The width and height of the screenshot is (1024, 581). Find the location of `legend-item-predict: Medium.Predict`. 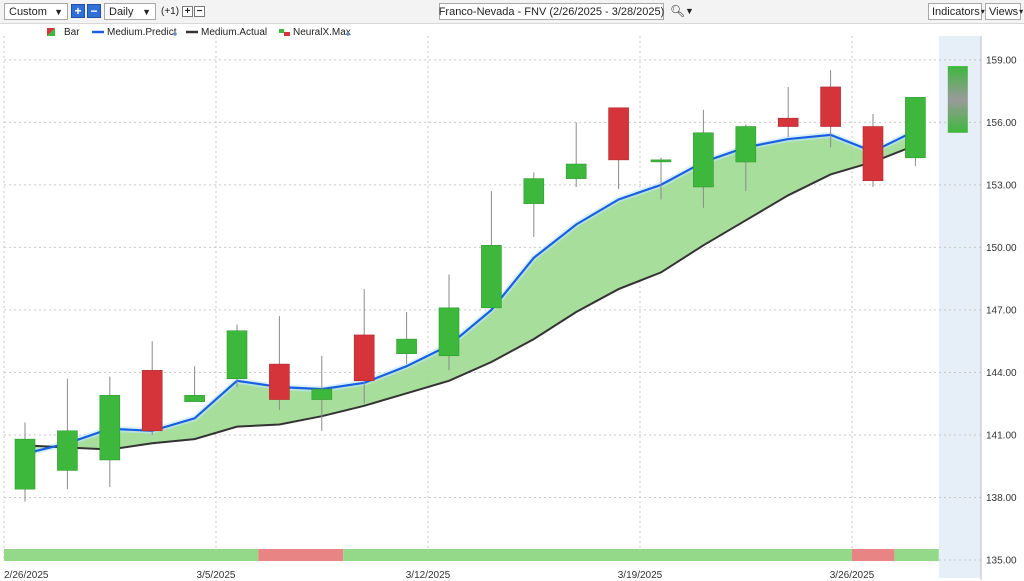

legend-item-predict: Medium.Predict is located at coordinates (134, 32).